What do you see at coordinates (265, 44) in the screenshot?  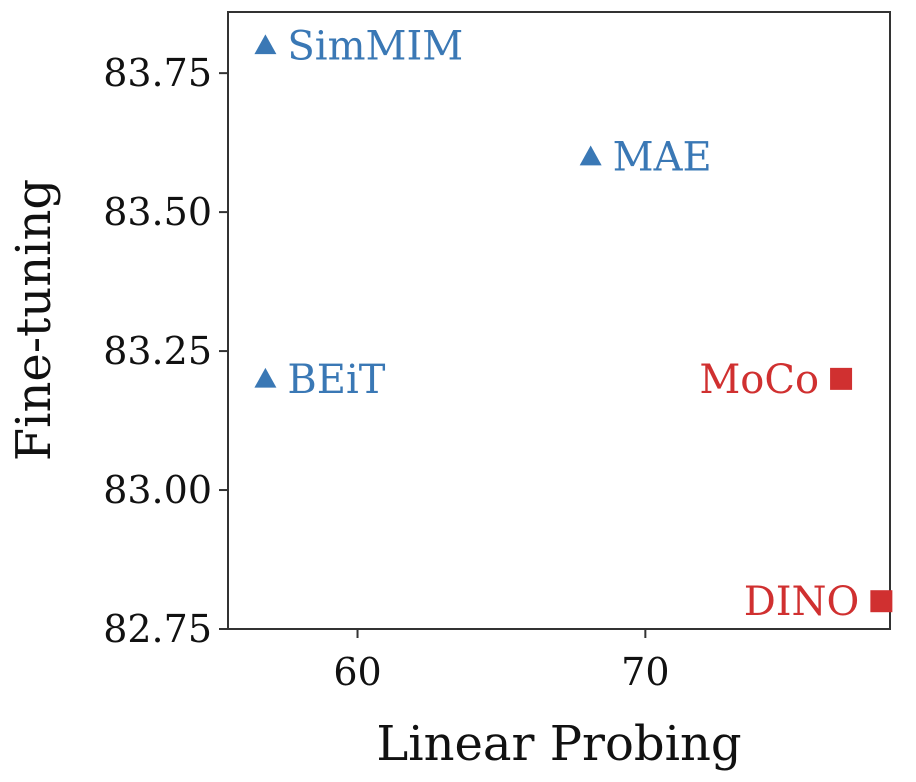 I see `point-simmim-marker` at bounding box center [265, 44].